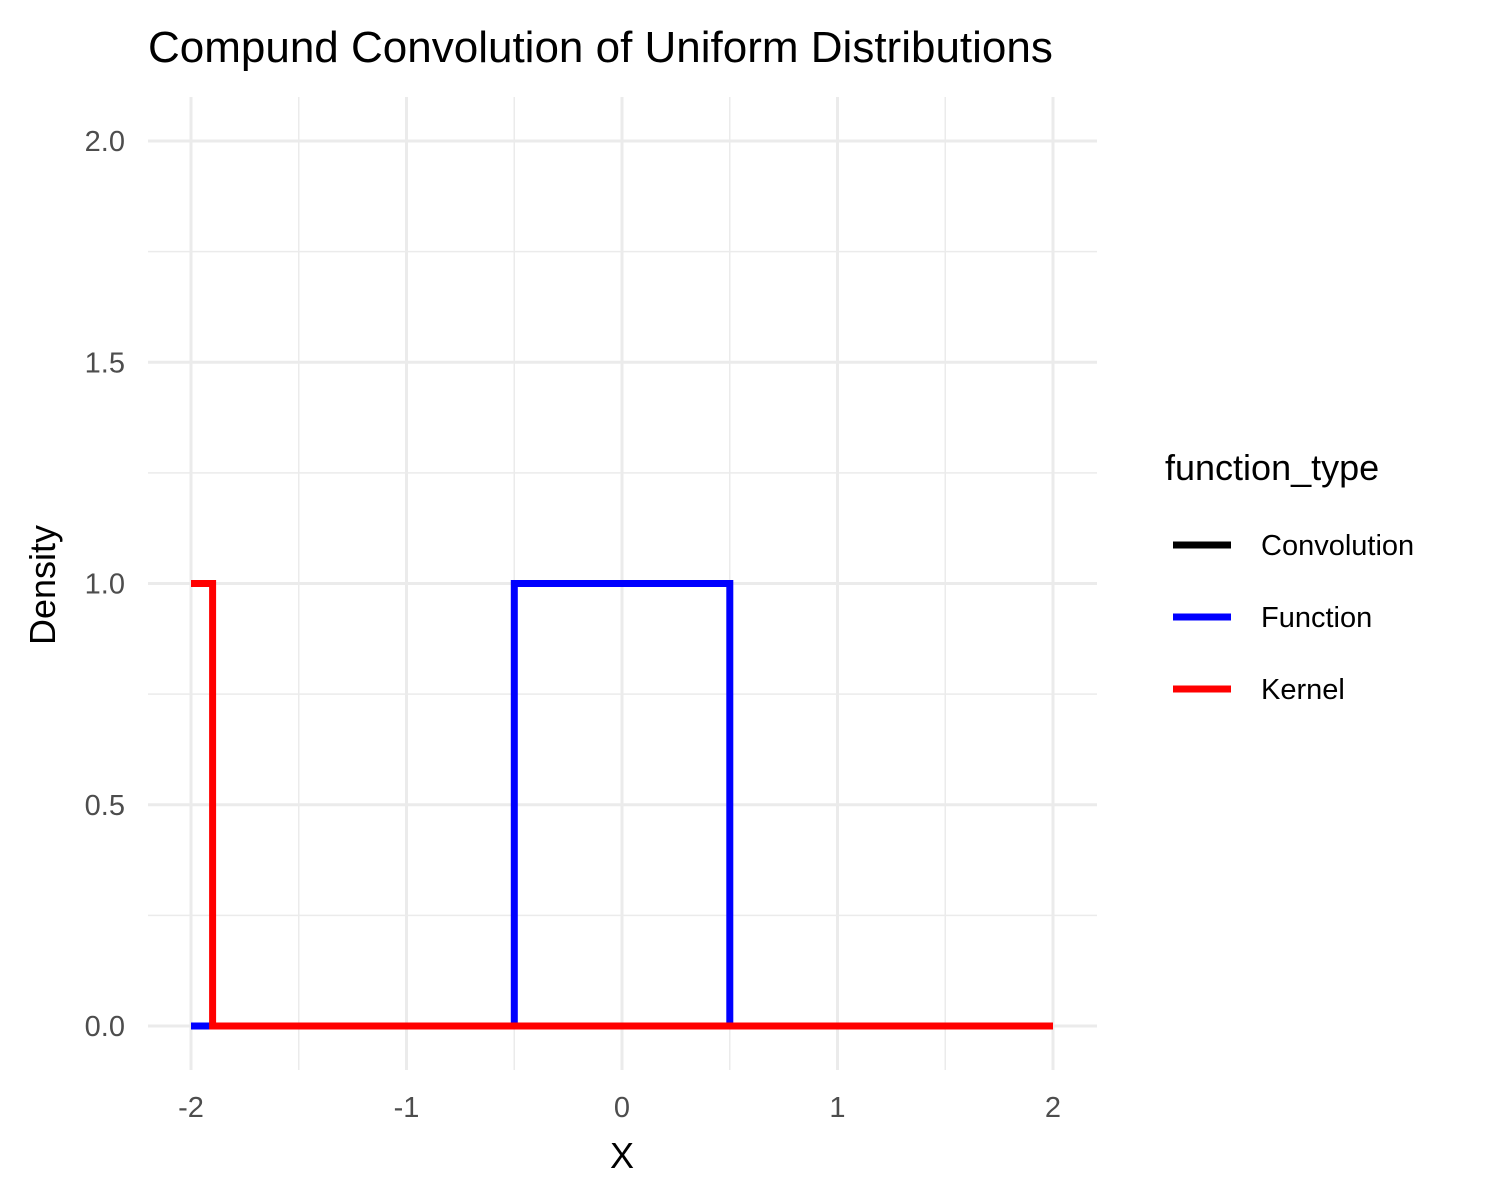  Describe the element at coordinates (1303, 690) in the screenshot. I see `legend-label-kernel: Kernel` at that location.